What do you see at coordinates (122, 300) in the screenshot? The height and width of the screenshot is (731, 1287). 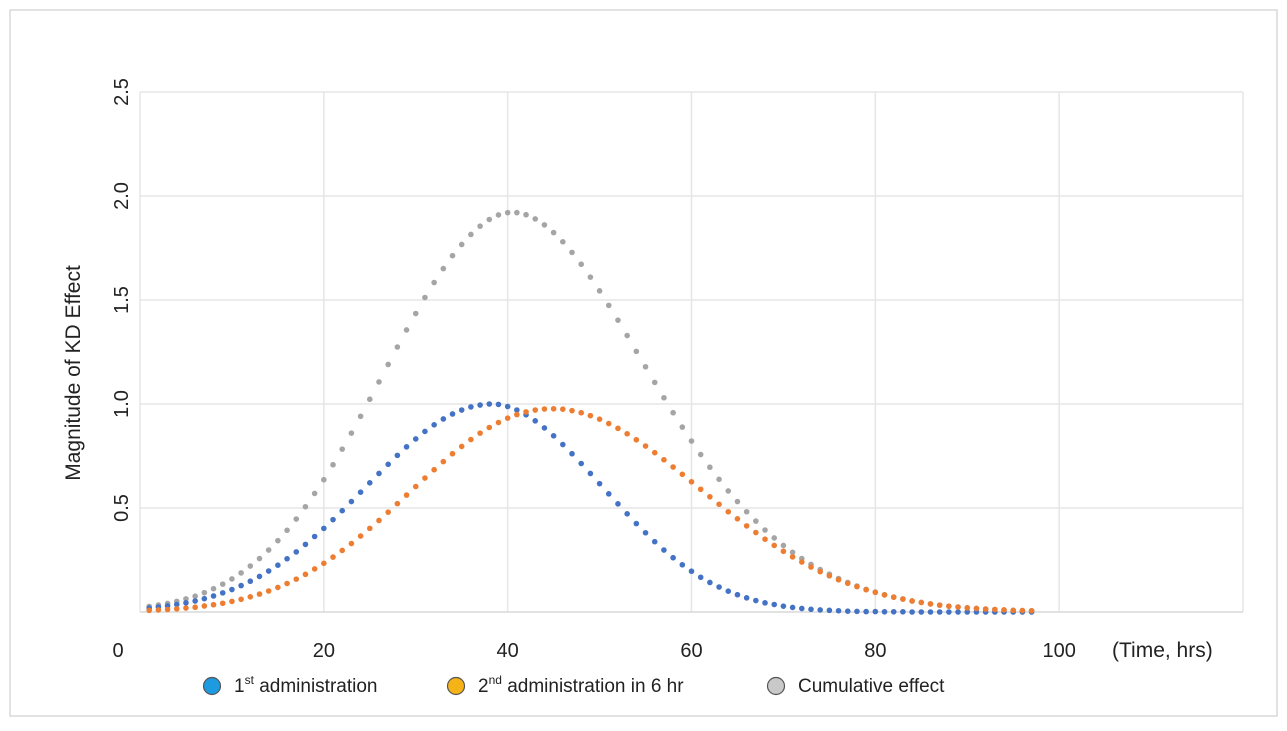 I see `y-tick-label: 1.5` at bounding box center [122, 300].